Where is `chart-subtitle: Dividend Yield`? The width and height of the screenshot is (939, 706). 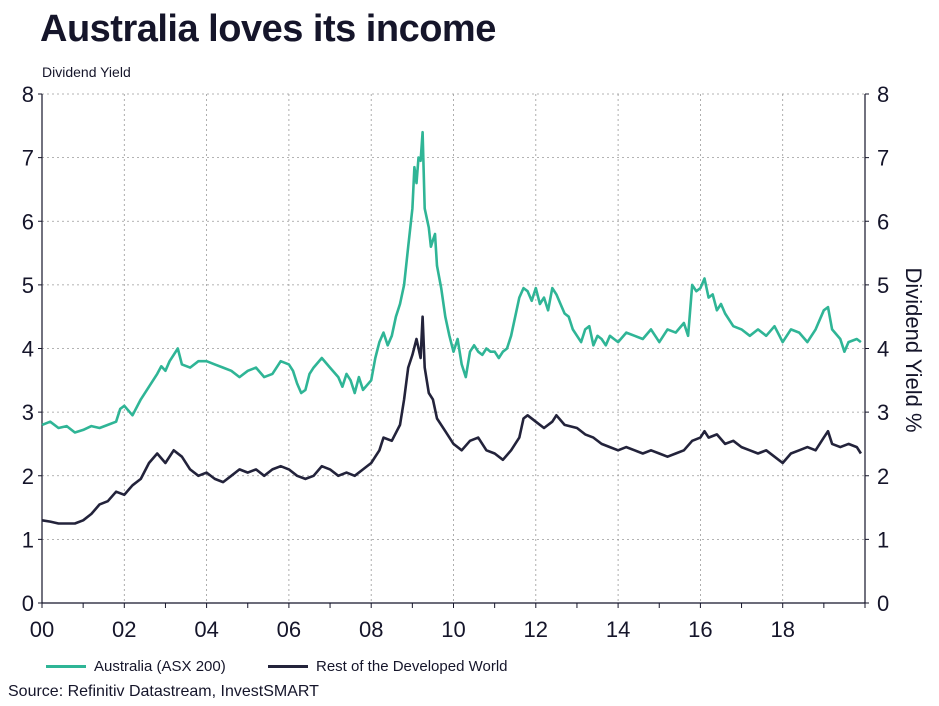
chart-subtitle: Dividend Yield is located at coordinates (86, 72).